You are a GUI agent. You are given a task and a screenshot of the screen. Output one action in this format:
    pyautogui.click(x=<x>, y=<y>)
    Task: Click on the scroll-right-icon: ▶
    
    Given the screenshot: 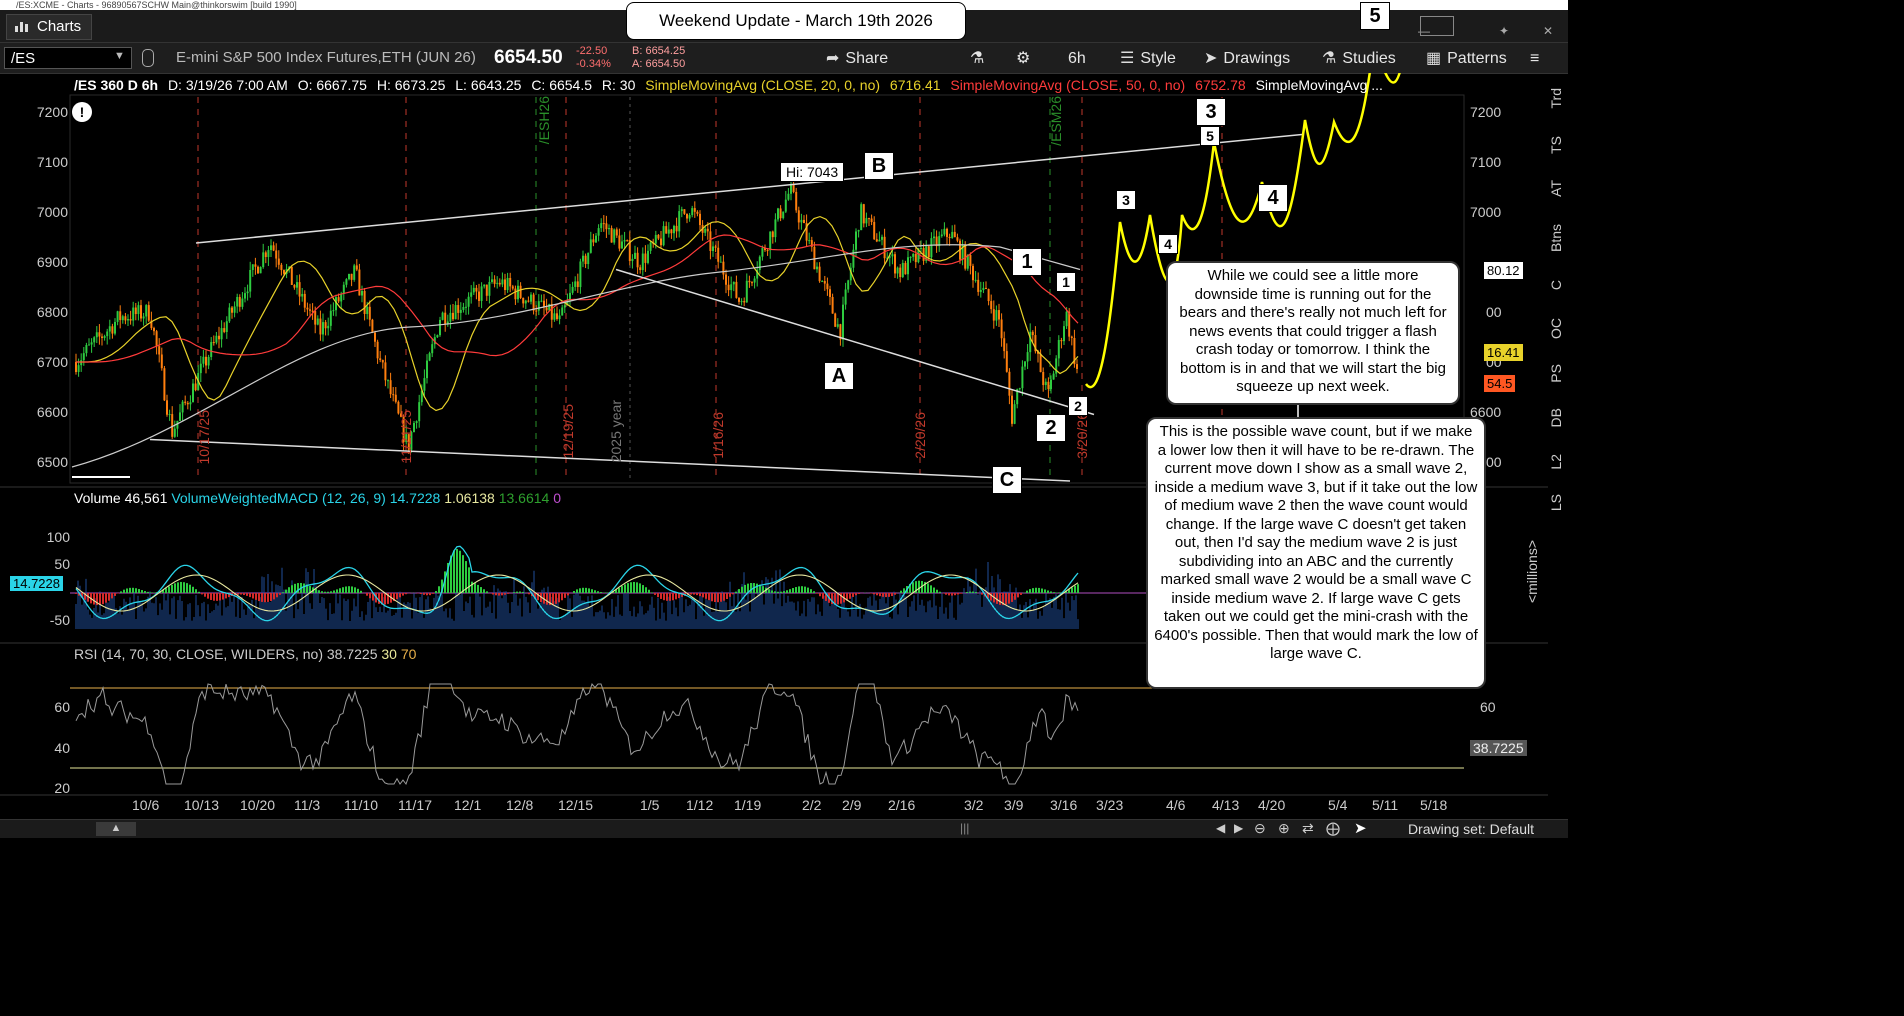 What is the action you would take?
    pyautogui.click(x=1239, y=828)
    